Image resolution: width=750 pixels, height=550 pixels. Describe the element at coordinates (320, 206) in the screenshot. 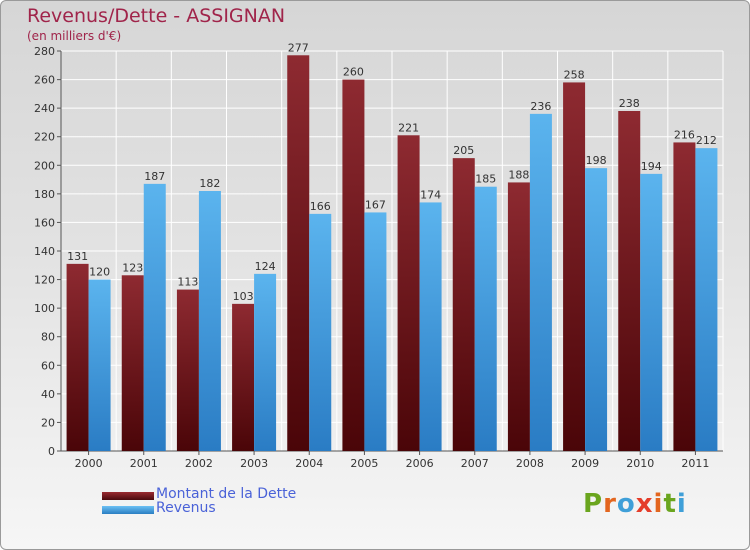

I see `value-label-revenue: 166` at that location.